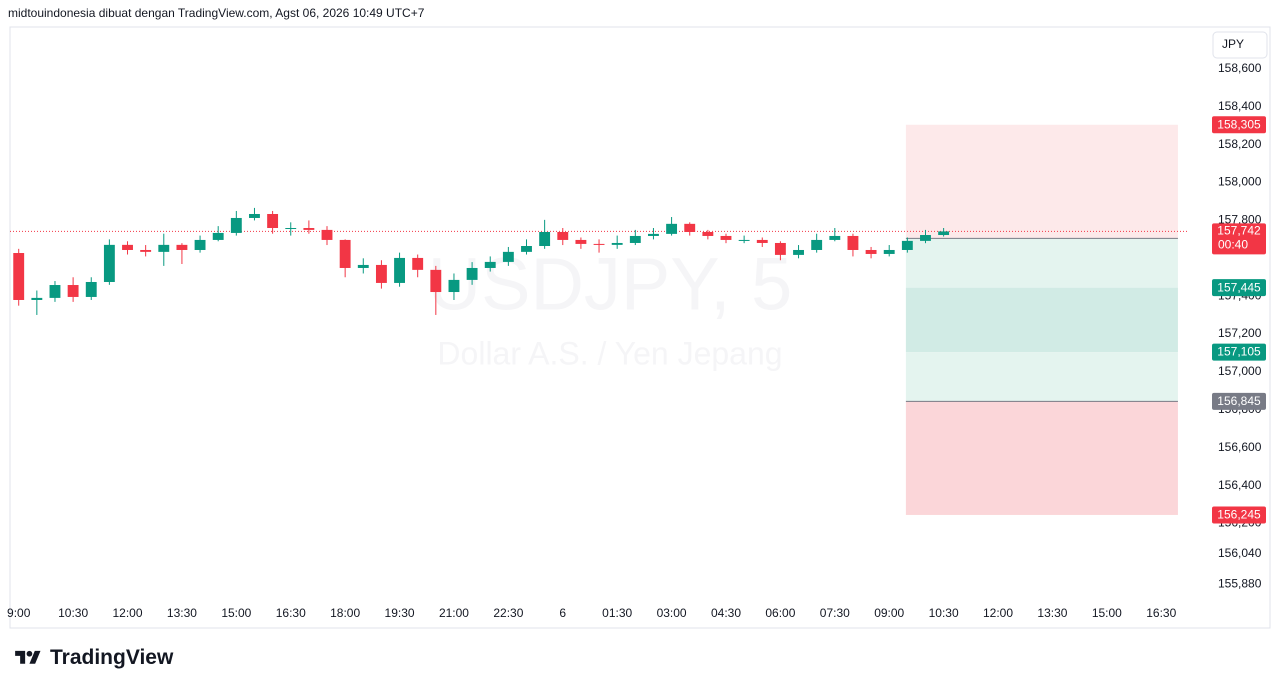  What do you see at coordinates (609, 353) in the screenshot?
I see `watermark-subtitle: Dollar A.S. / Yen Jepang` at bounding box center [609, 353].